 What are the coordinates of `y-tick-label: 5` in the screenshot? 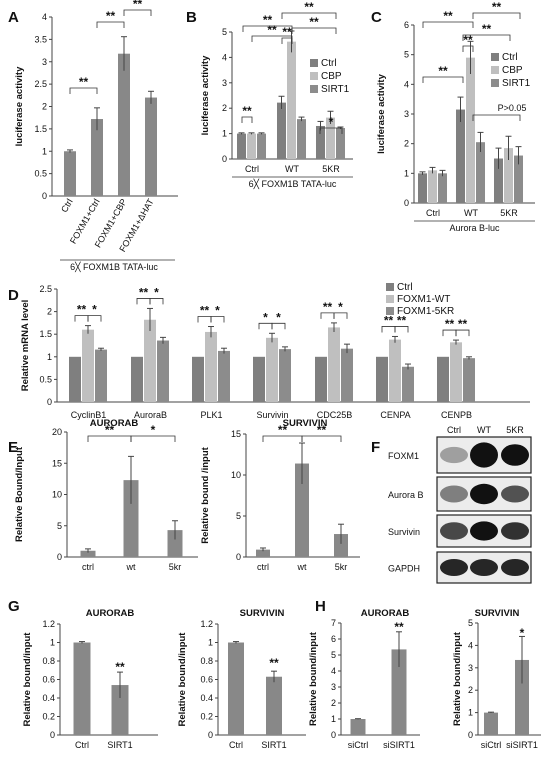 It's located at (59, 526).